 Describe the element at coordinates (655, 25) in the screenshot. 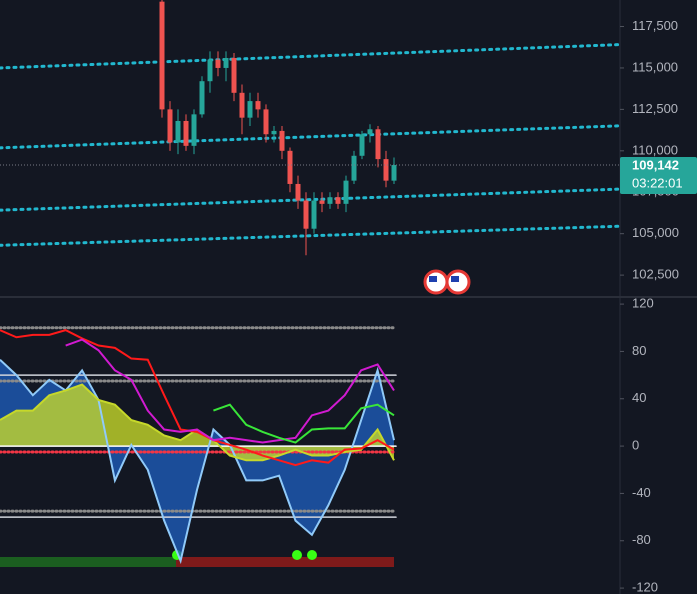

I see `y-tick-label: 117,500` at that location.